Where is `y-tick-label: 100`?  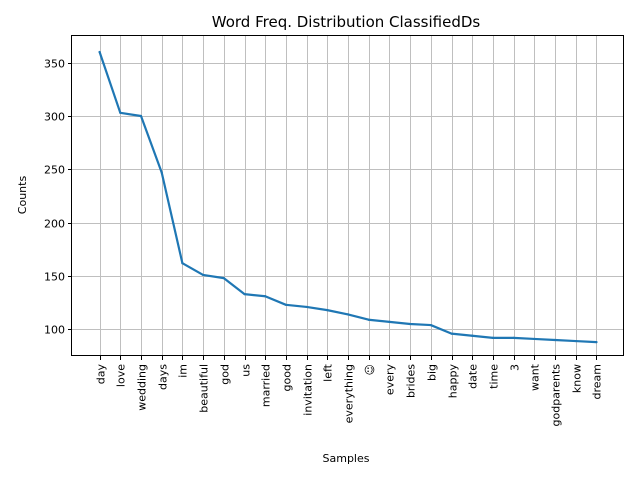 y-tick-label: 100 is located at coordinates (54, 330).